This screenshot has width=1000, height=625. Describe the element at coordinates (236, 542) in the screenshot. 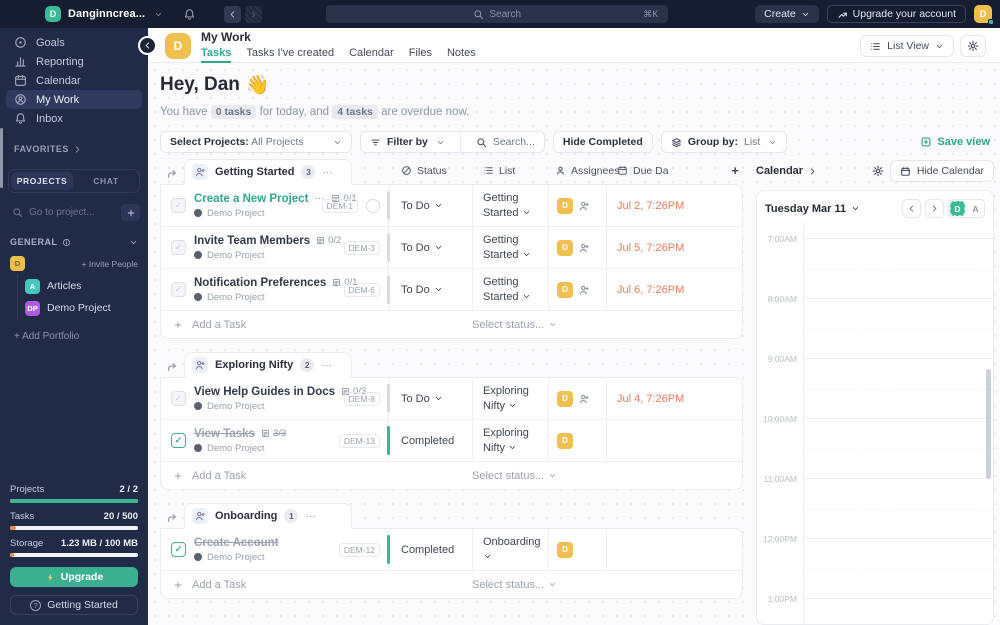

I see `task-title: Create Account` at that location.